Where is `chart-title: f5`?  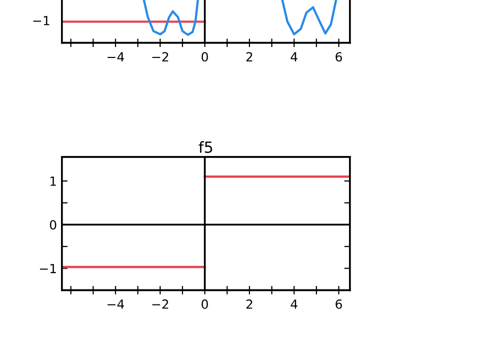 chart-title: f5 is located at coordinates (205, 147).